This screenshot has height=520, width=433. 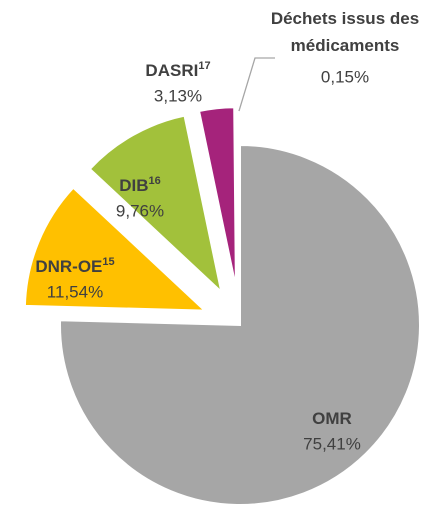 I want to click on category-label: Déchets issus des médicaments, so click(x=345, y=32).